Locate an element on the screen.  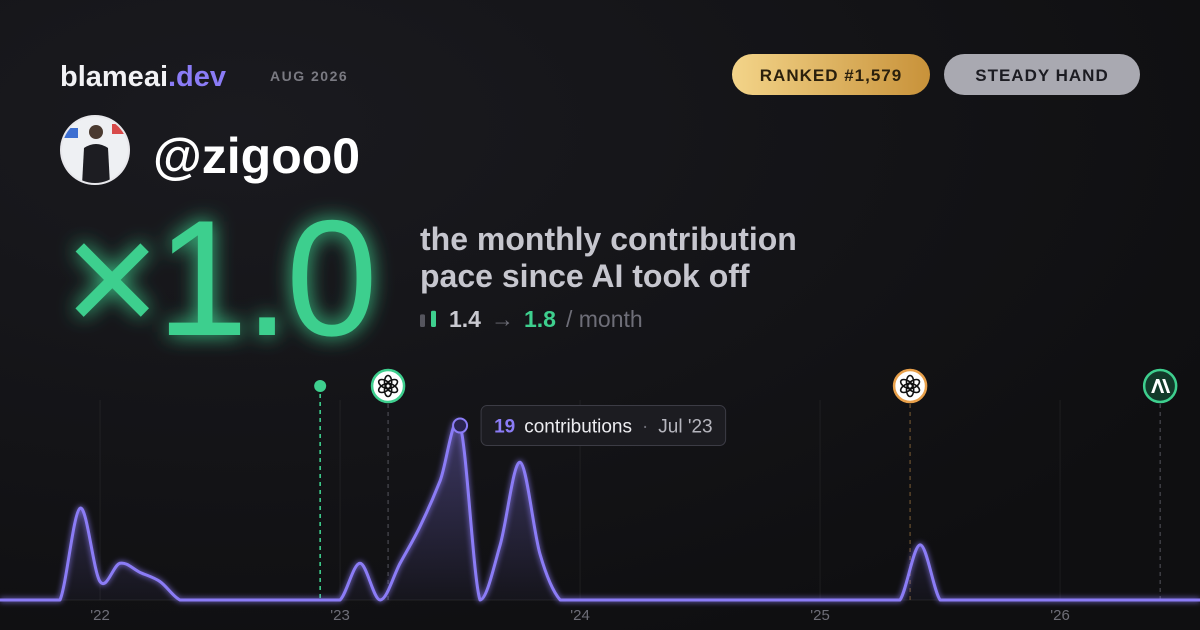
style-badge-text: STEADY HAND is located at coordinates (1041, 75).